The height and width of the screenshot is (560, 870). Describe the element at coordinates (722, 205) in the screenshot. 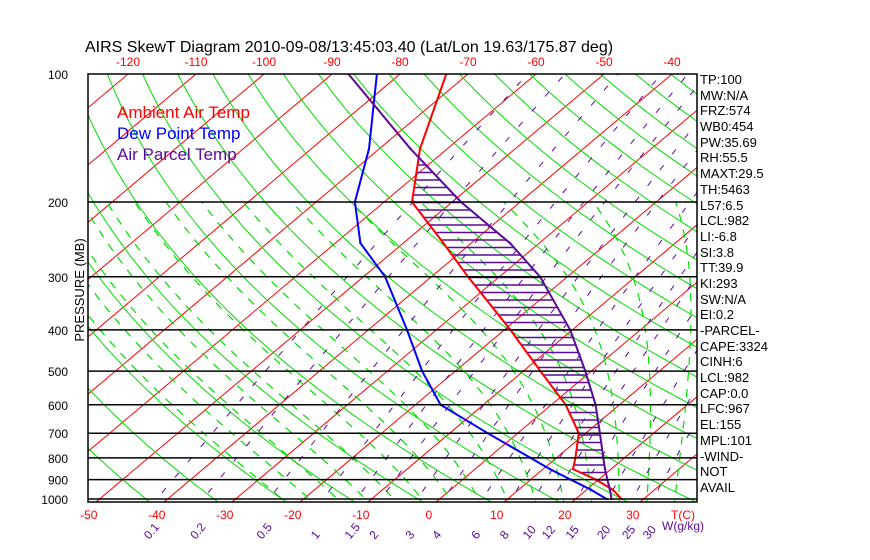

I see `stat-item: L57:6.5` at that location.